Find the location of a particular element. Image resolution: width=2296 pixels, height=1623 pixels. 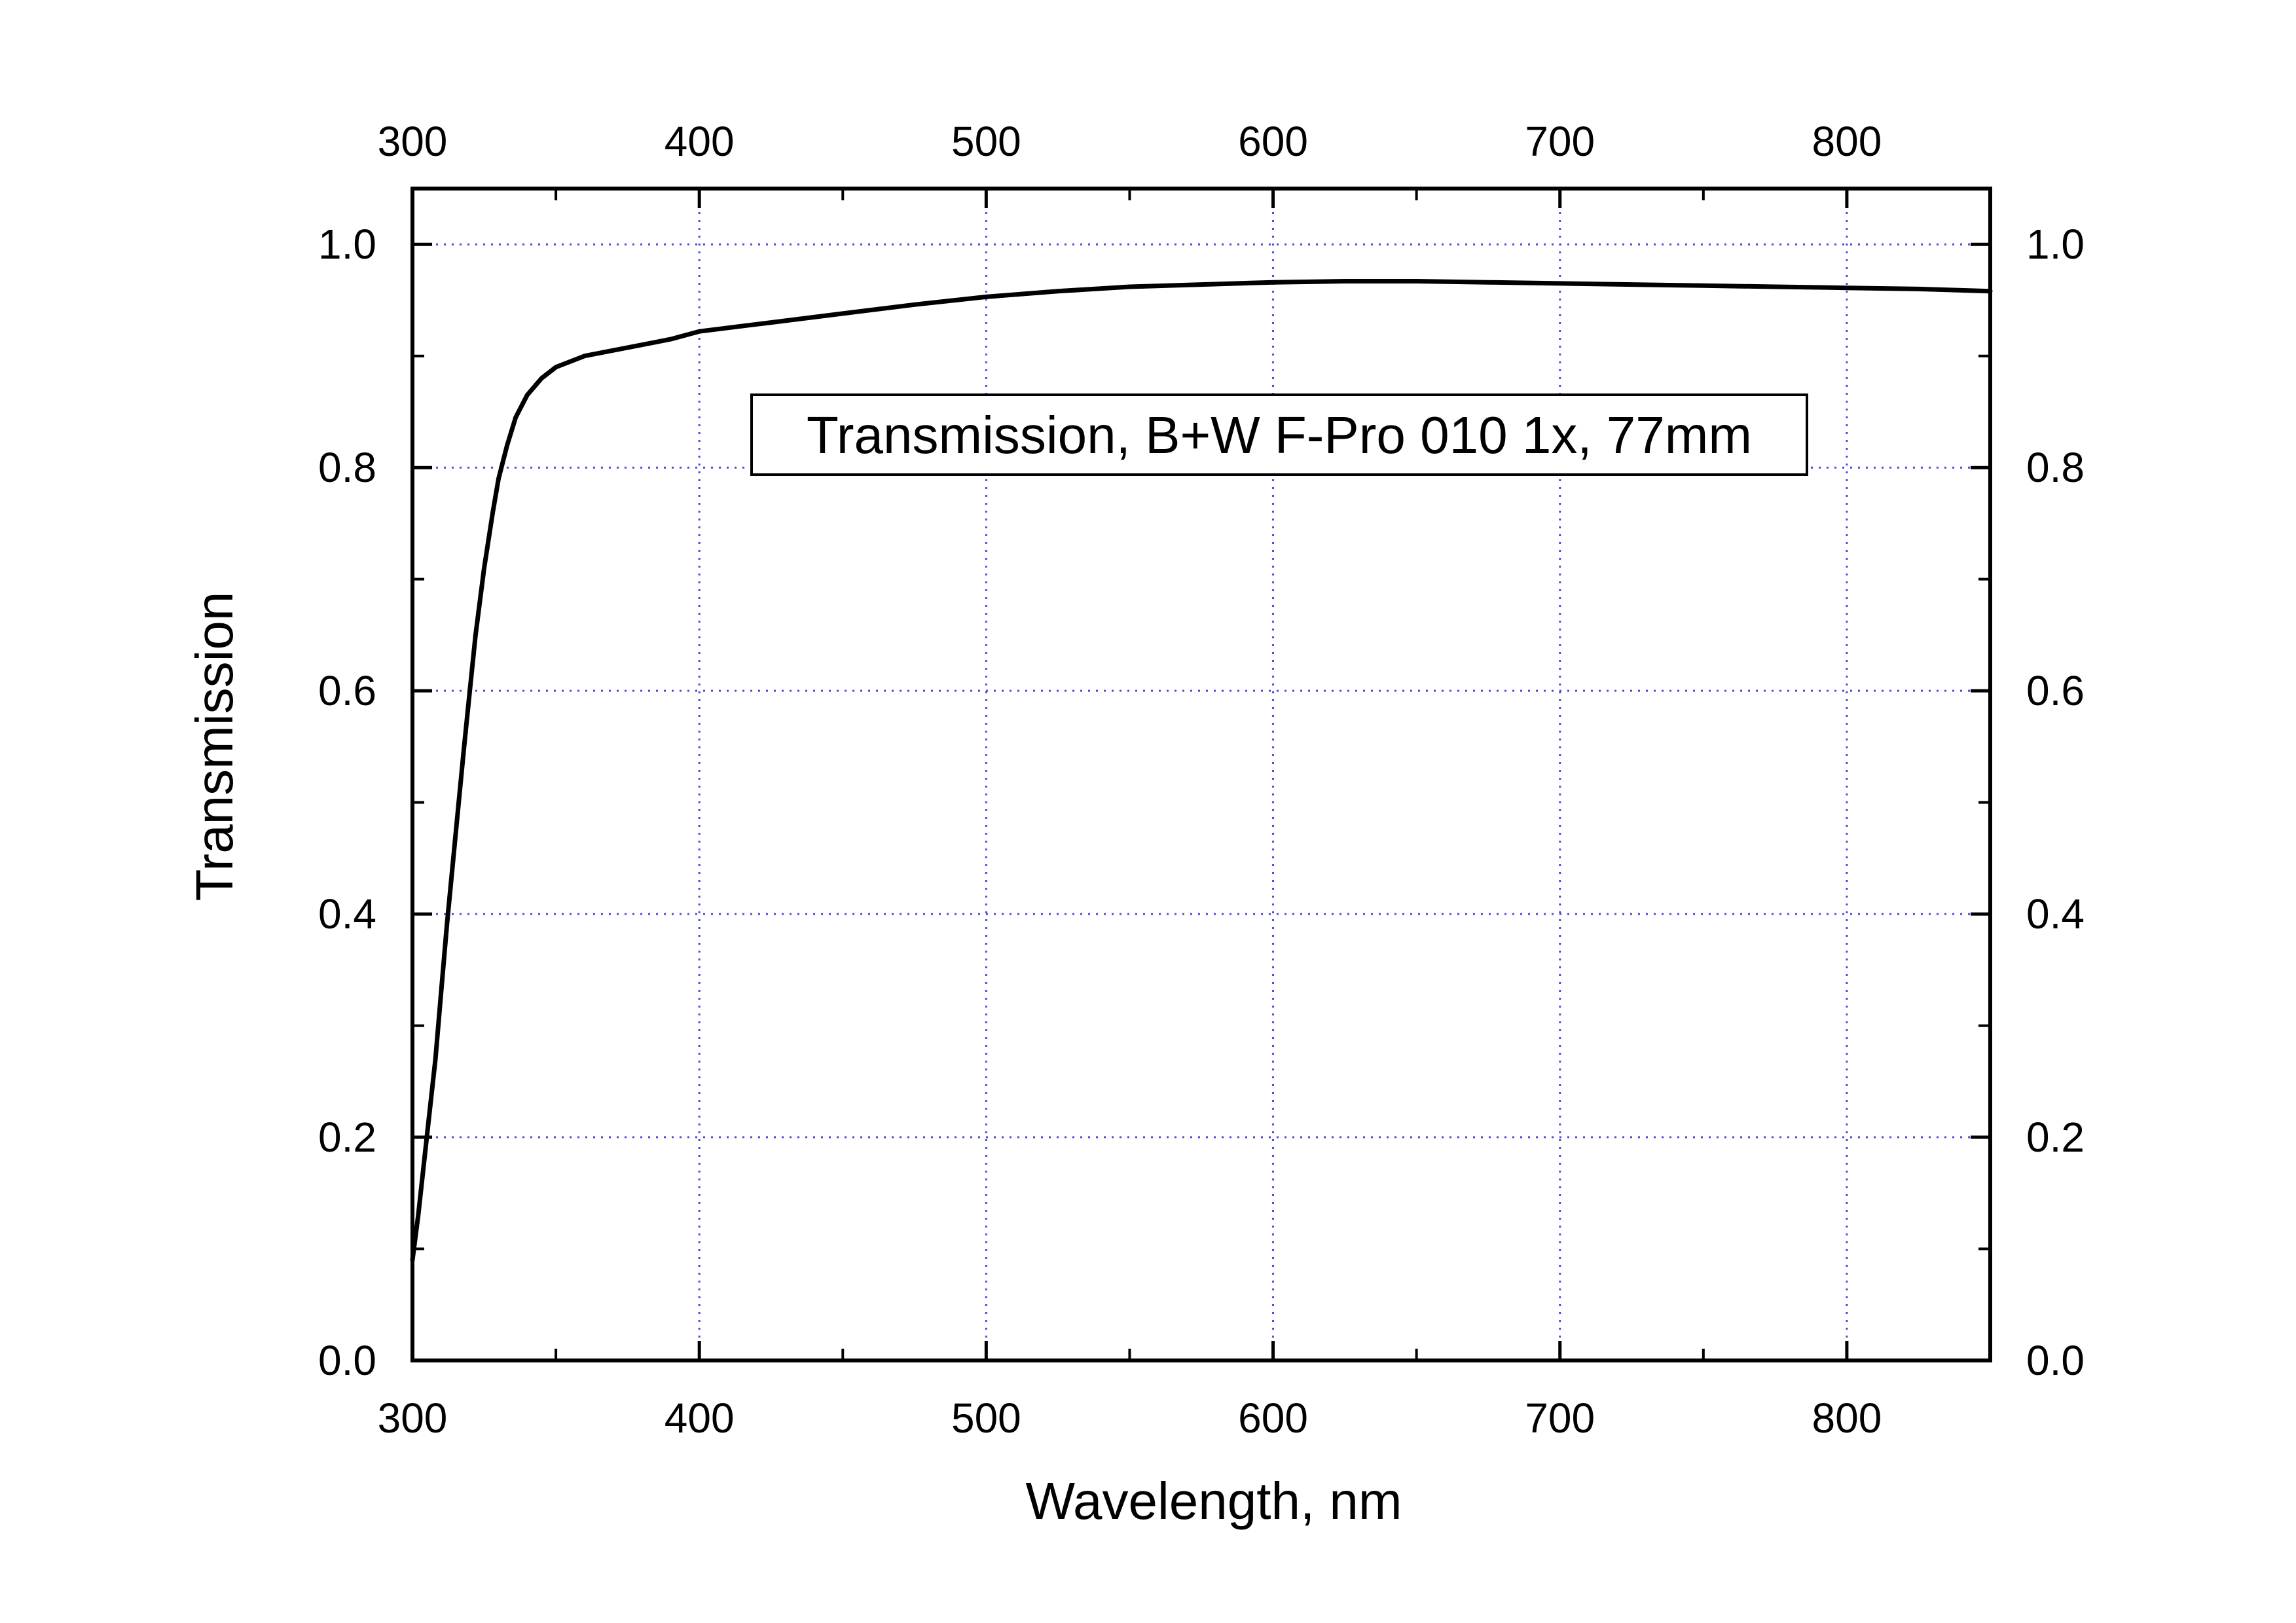

x-tick-label: 700 is located at coordinates (1560, 1418).